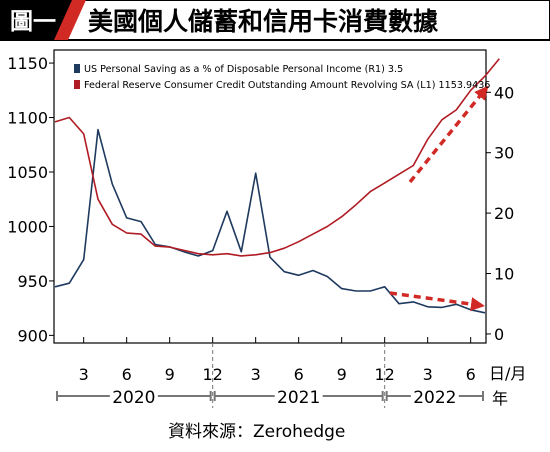 The height and width of the screenshot is (452, 550). I want to click on year-unit-label: 年, so click(500, 398).